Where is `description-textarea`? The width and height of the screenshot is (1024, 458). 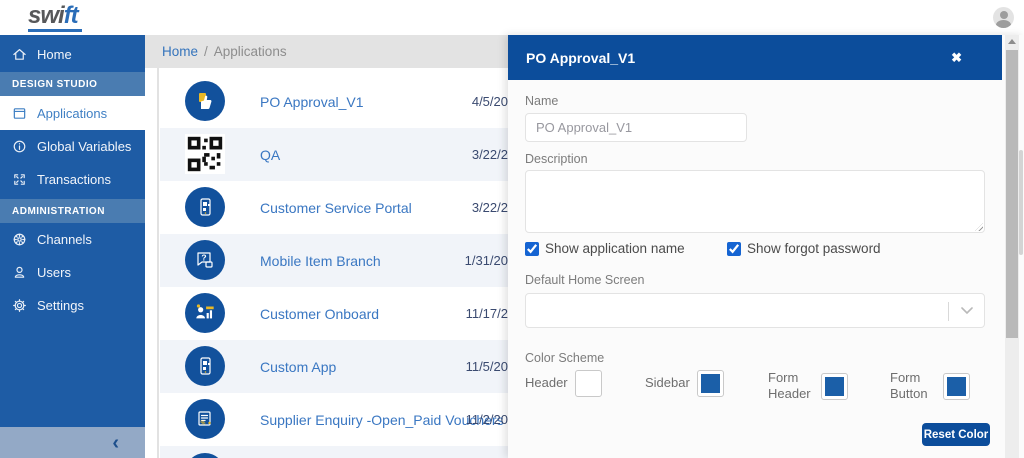
description-textarea is located at coordinates (755, 201).